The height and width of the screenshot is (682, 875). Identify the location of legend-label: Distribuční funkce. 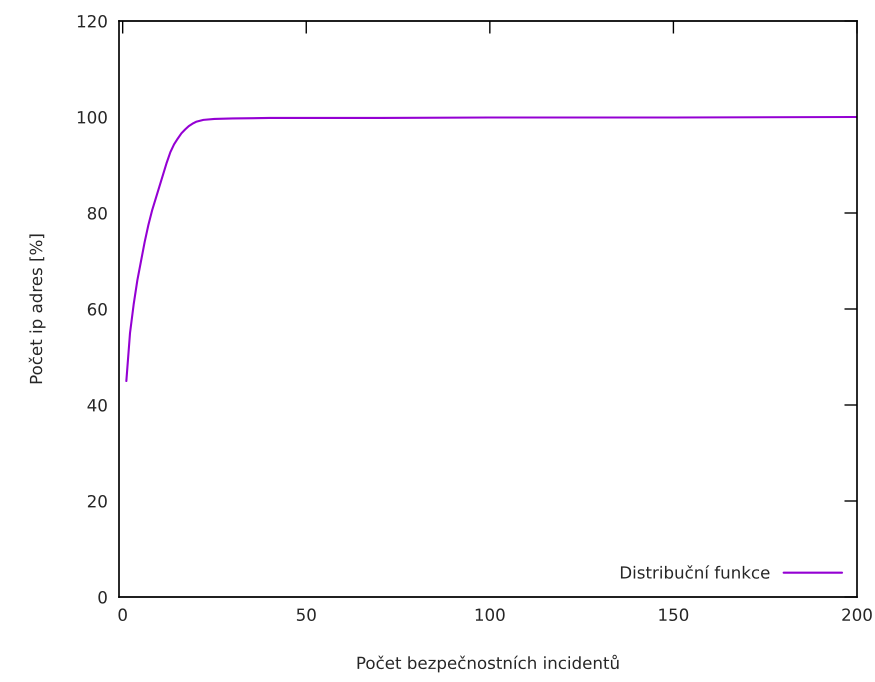
(695, 572).